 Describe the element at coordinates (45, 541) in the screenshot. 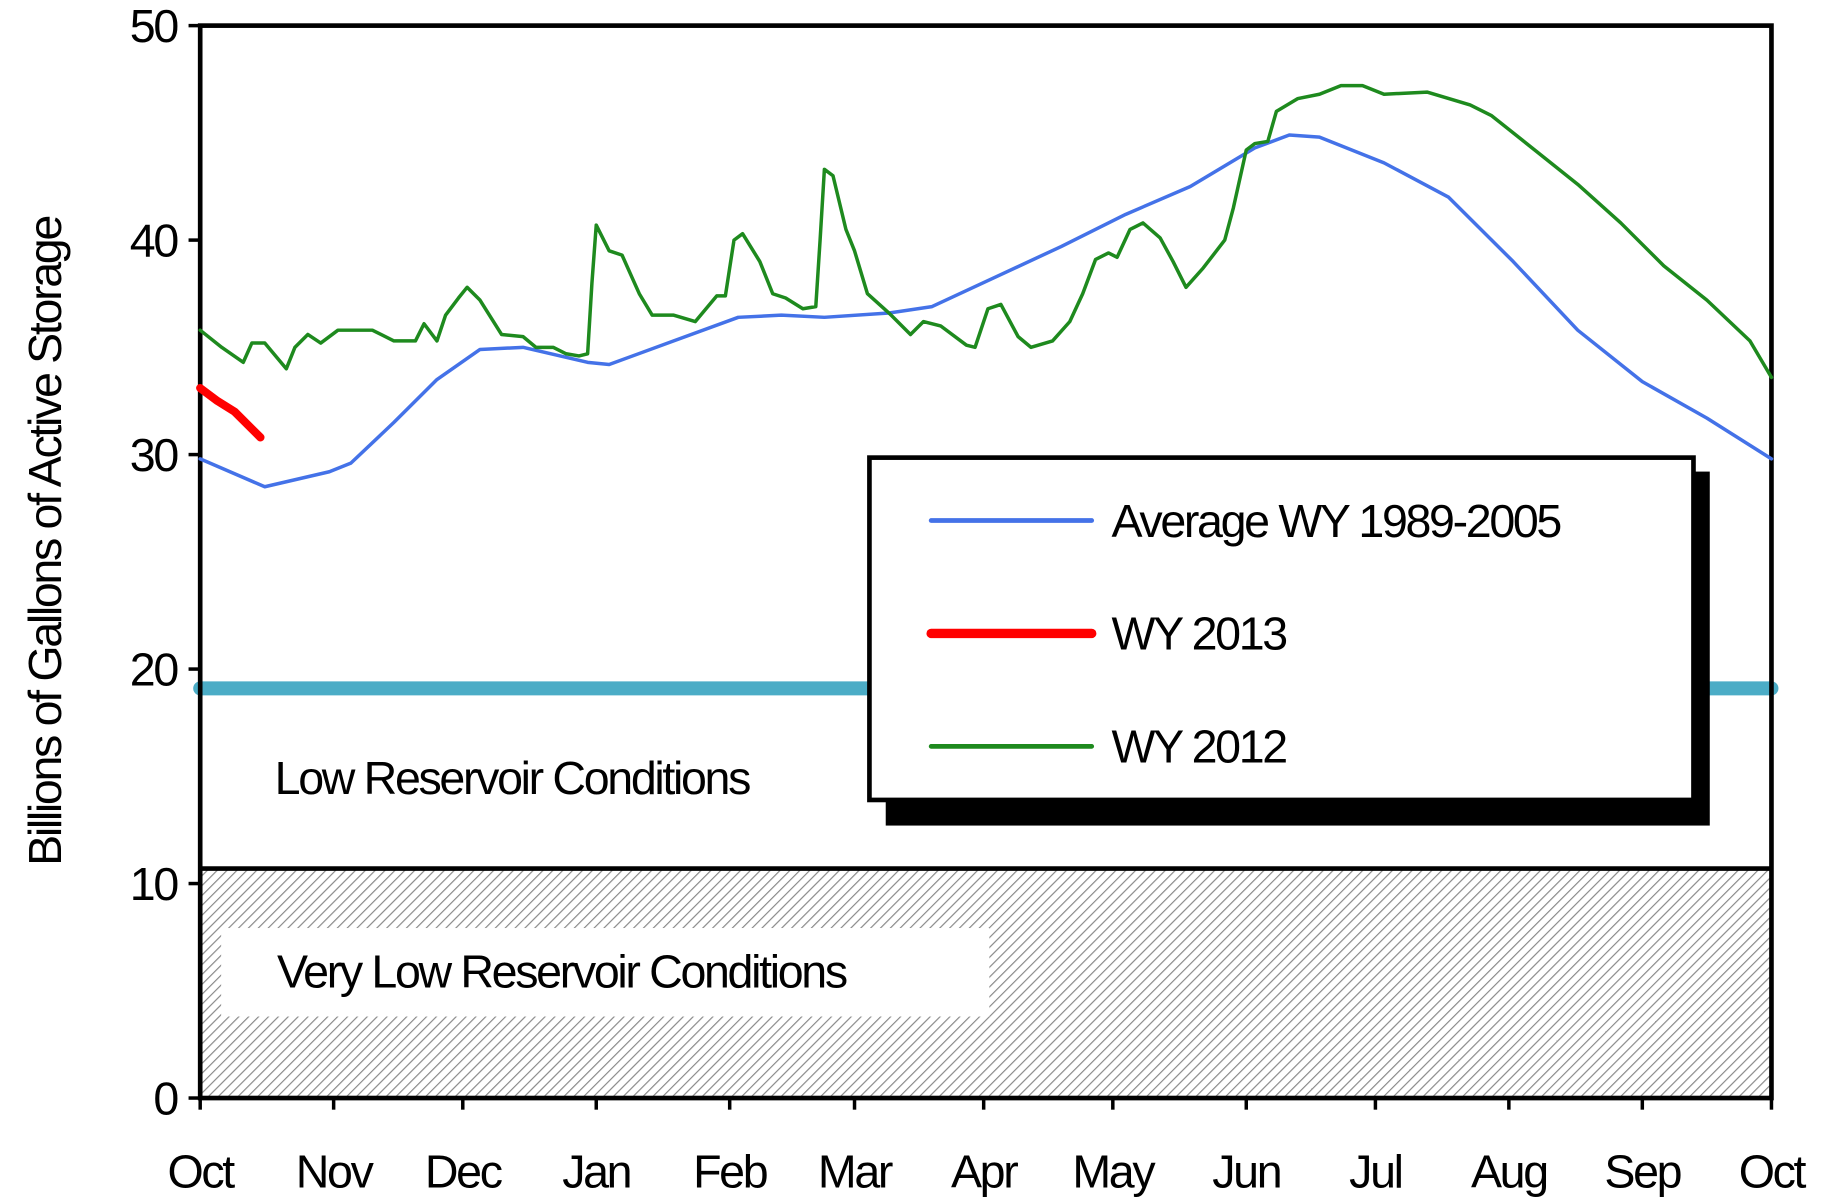

I see `y-axis-label: Billions of Gallons of Active Storage` at that location.